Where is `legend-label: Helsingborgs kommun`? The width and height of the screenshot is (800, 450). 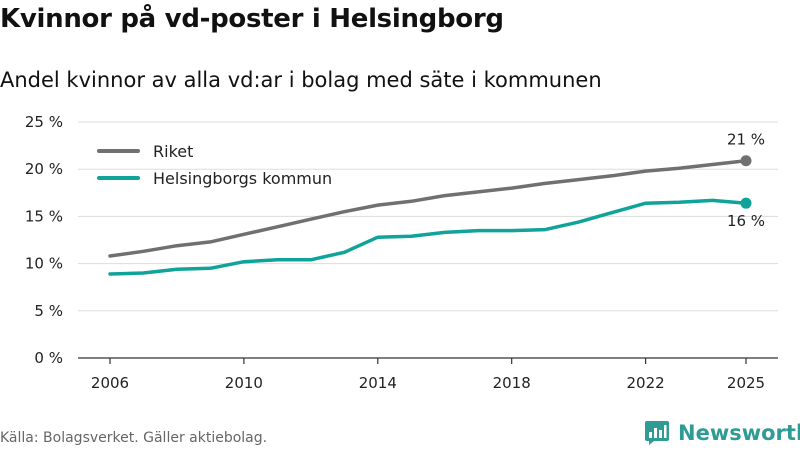 legend-label: Helsingborgs kommun is located at coordinates (242, 178).